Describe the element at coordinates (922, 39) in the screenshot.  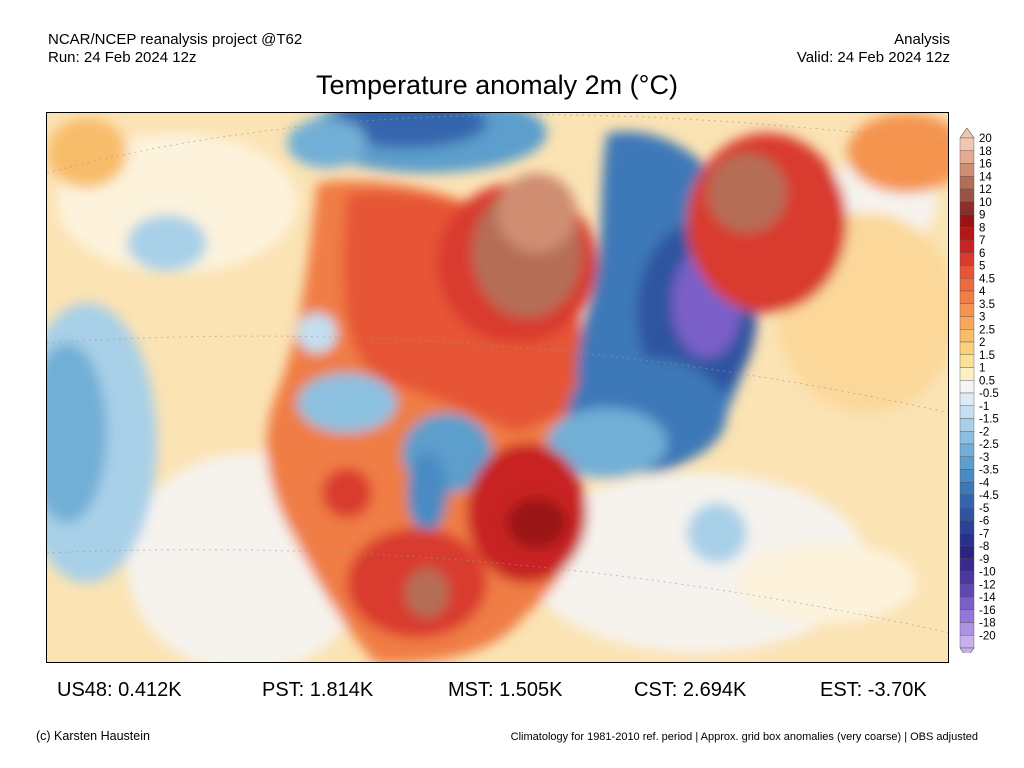
I see `analysis-label: Analysis` at that location.